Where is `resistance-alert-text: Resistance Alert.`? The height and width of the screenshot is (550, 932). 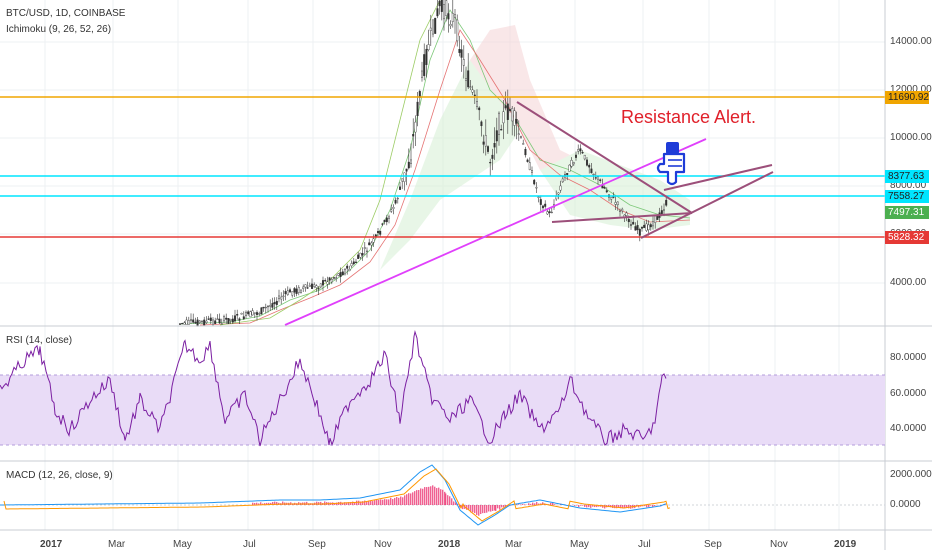
resistance-alert-text: Resistance Alert. is located at coordinates (689, 117).